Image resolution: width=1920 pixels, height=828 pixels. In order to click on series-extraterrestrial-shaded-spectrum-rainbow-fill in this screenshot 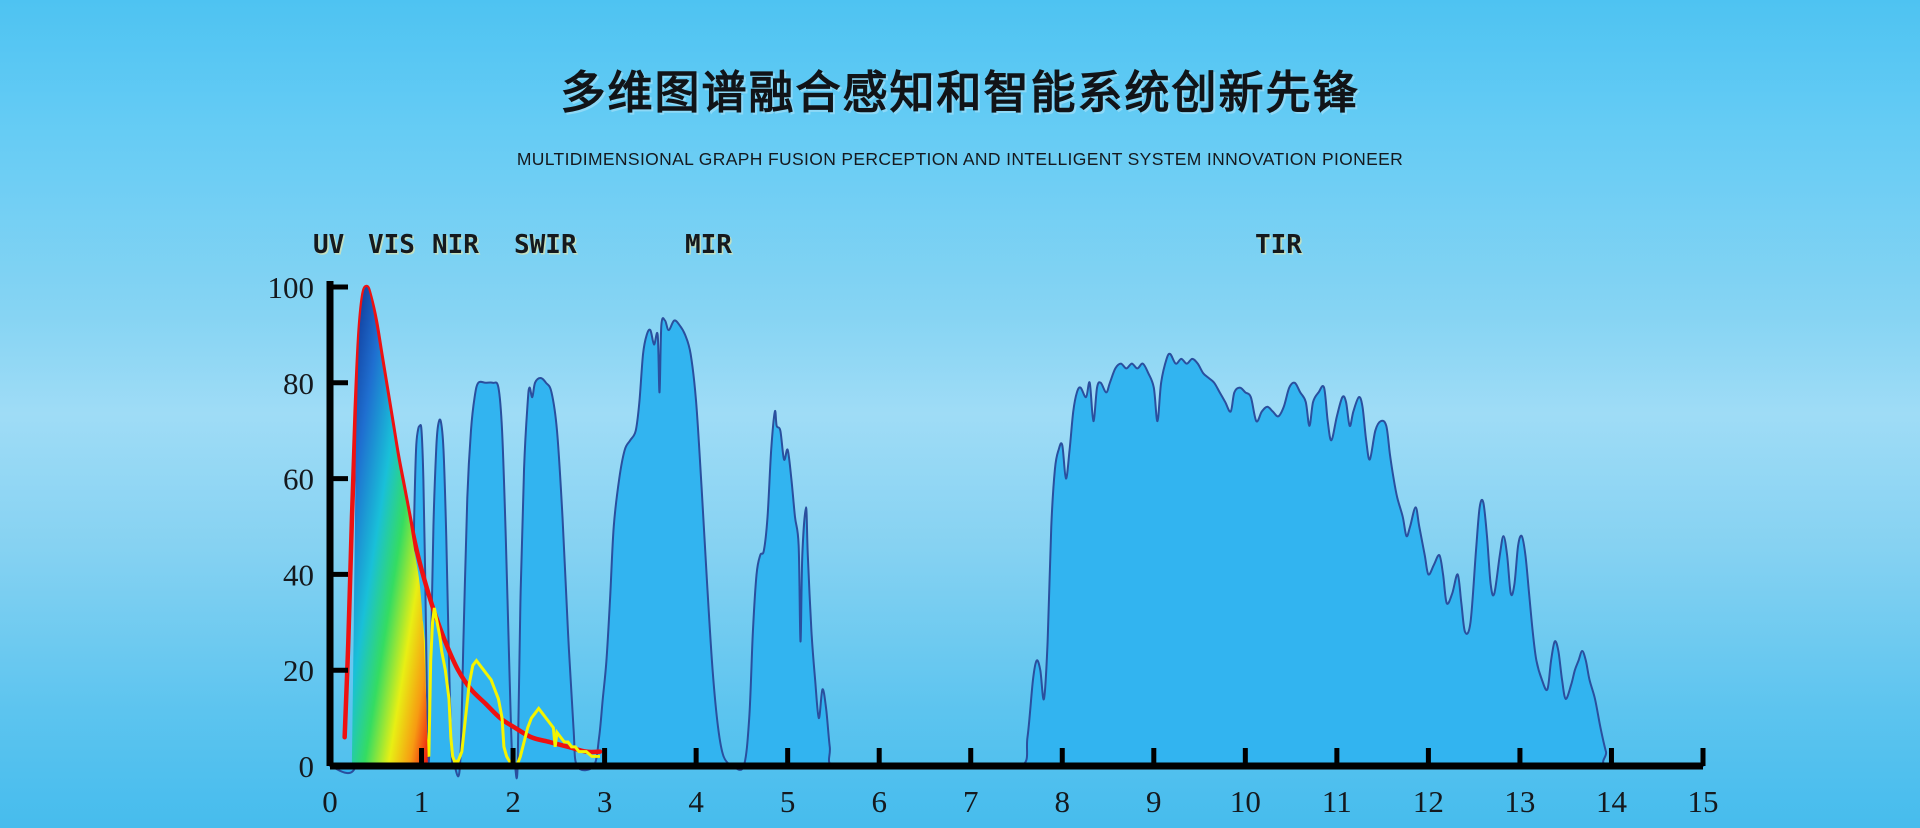, I will do `click(389, 526)`.